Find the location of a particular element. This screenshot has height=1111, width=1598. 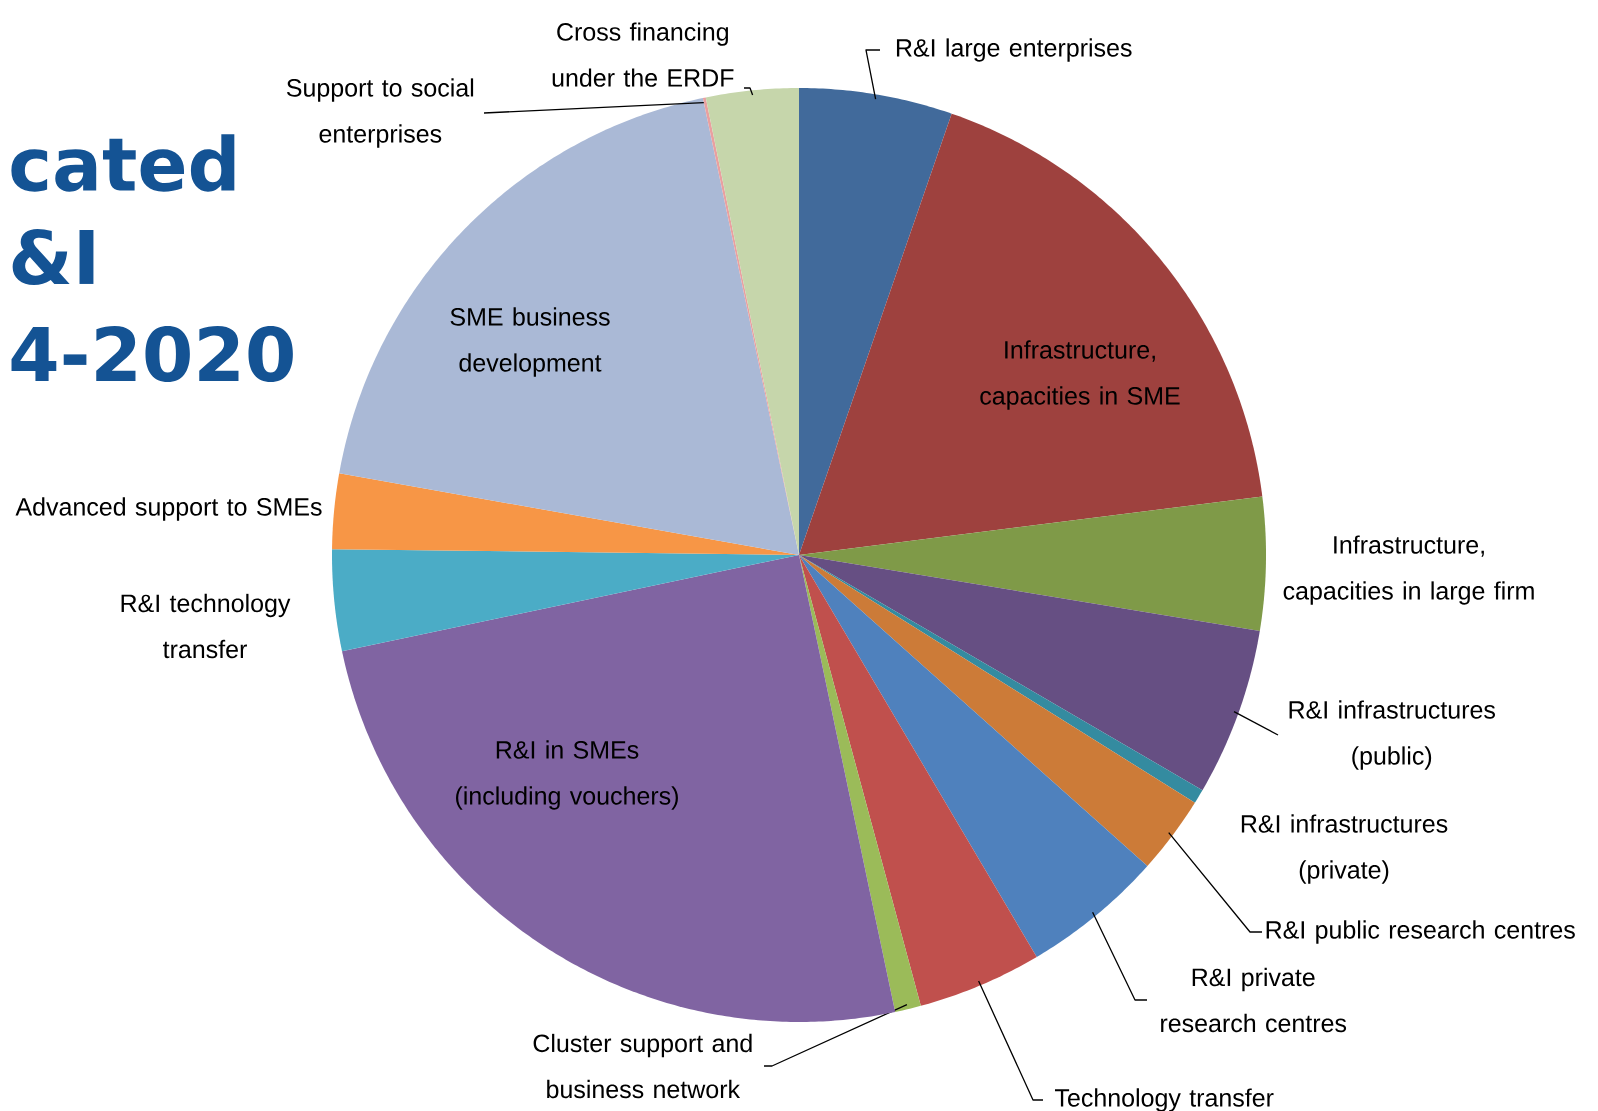

slice-label: R&I infrastructures (public) is located at coordinates (1392, 735).